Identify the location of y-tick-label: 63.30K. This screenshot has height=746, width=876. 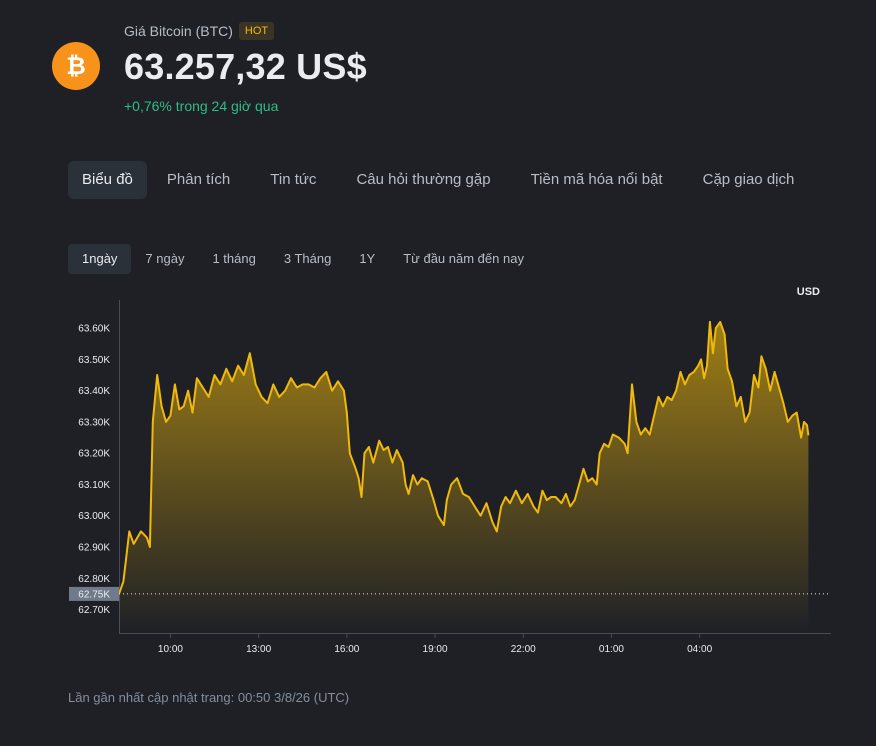
(94, 422).